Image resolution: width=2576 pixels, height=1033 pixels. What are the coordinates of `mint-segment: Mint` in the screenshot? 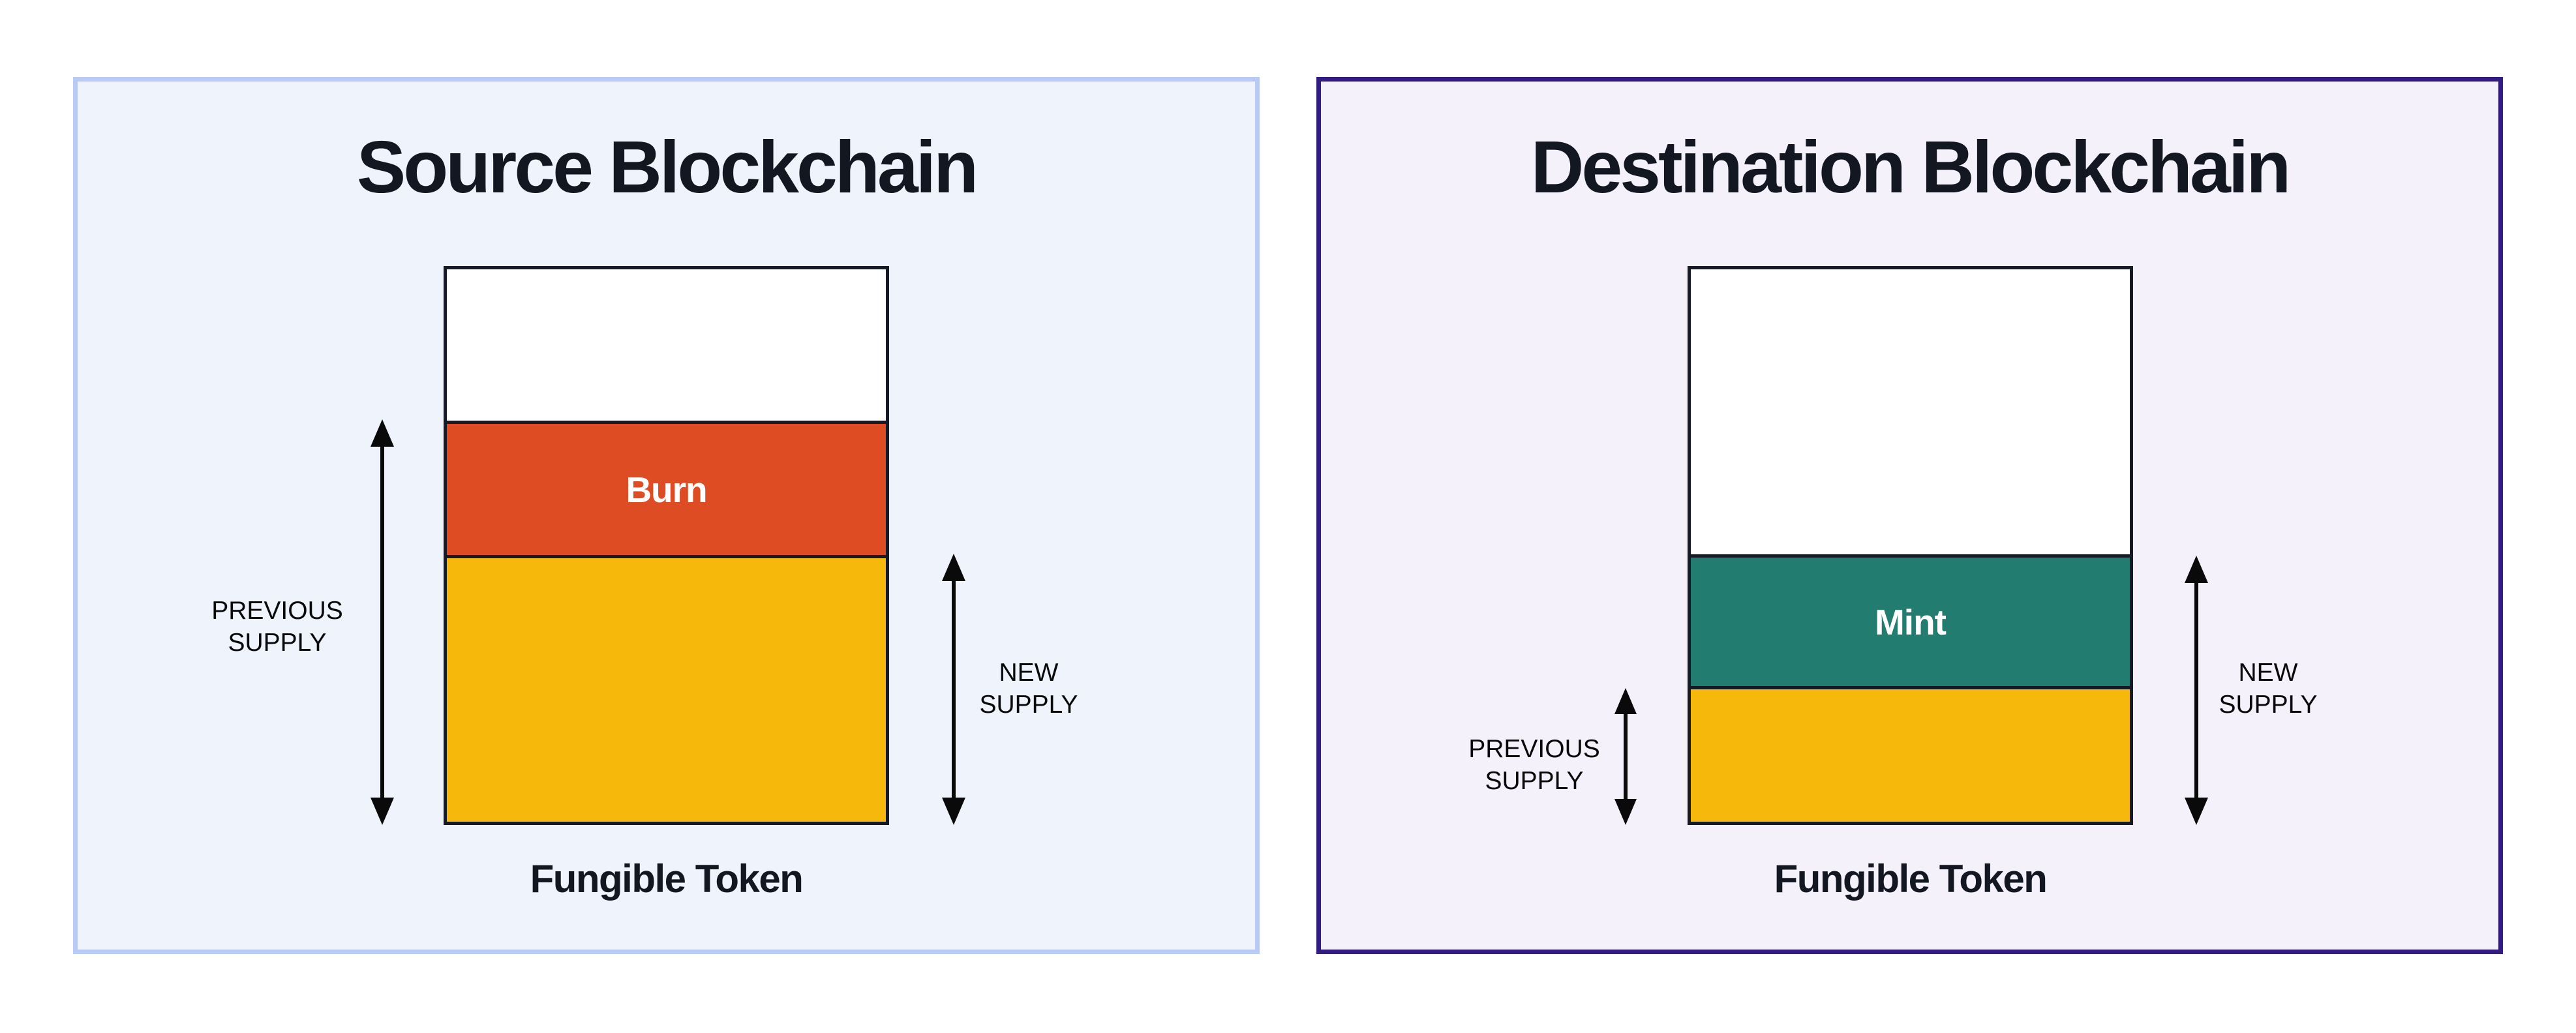 It's located at (1911, 620).